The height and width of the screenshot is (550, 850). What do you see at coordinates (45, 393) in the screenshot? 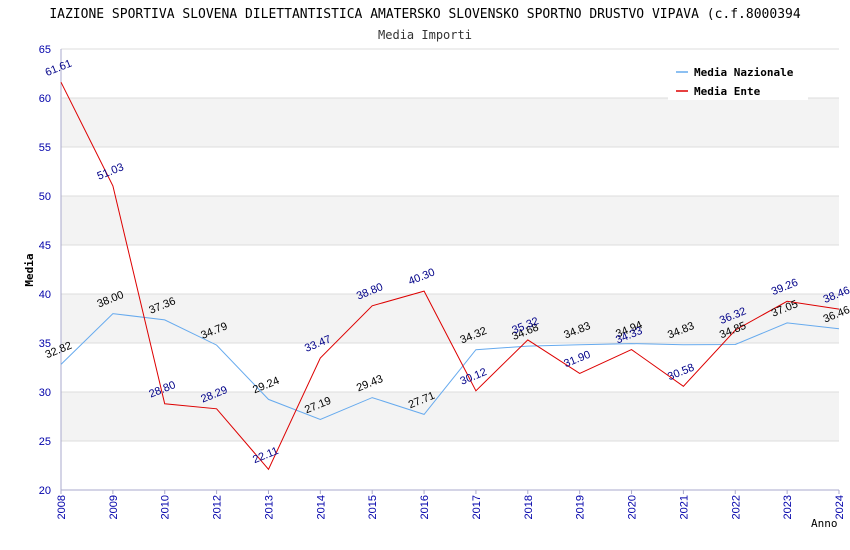
I see `y-tick-label: 30` at bounding box center [45, 393].